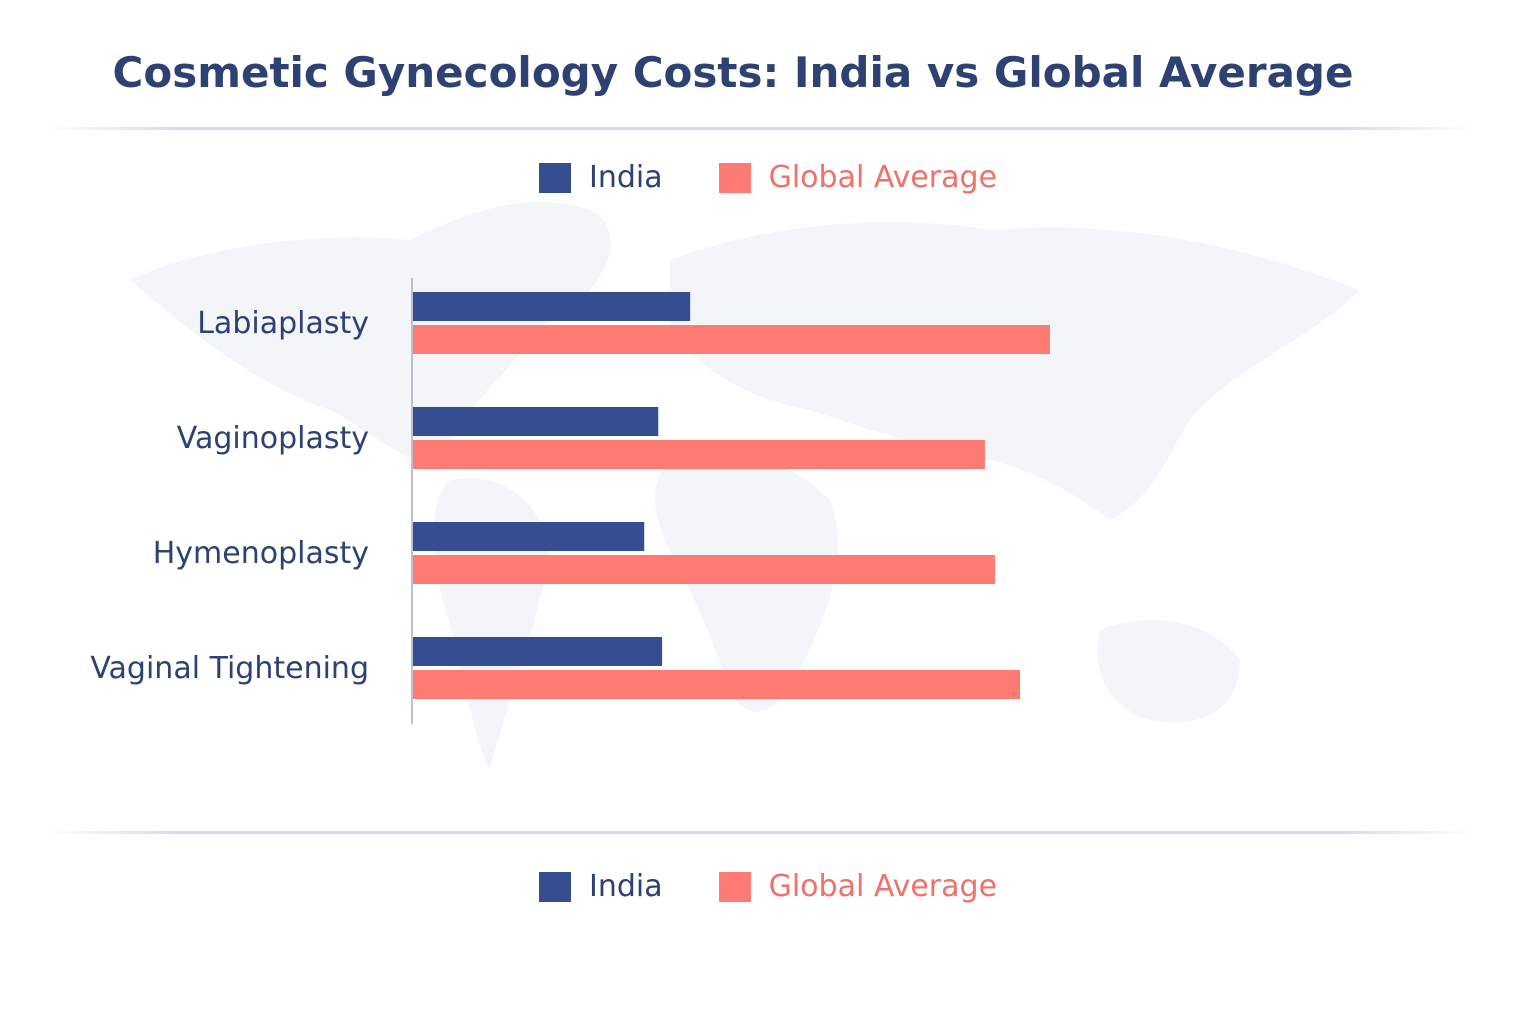 This screenshot has height=1024, width=1536. What do you see at coordinates (536, 421) in the screenshot?
I see `bar-india-vaginoplasty` at bounding box center [536, 421].